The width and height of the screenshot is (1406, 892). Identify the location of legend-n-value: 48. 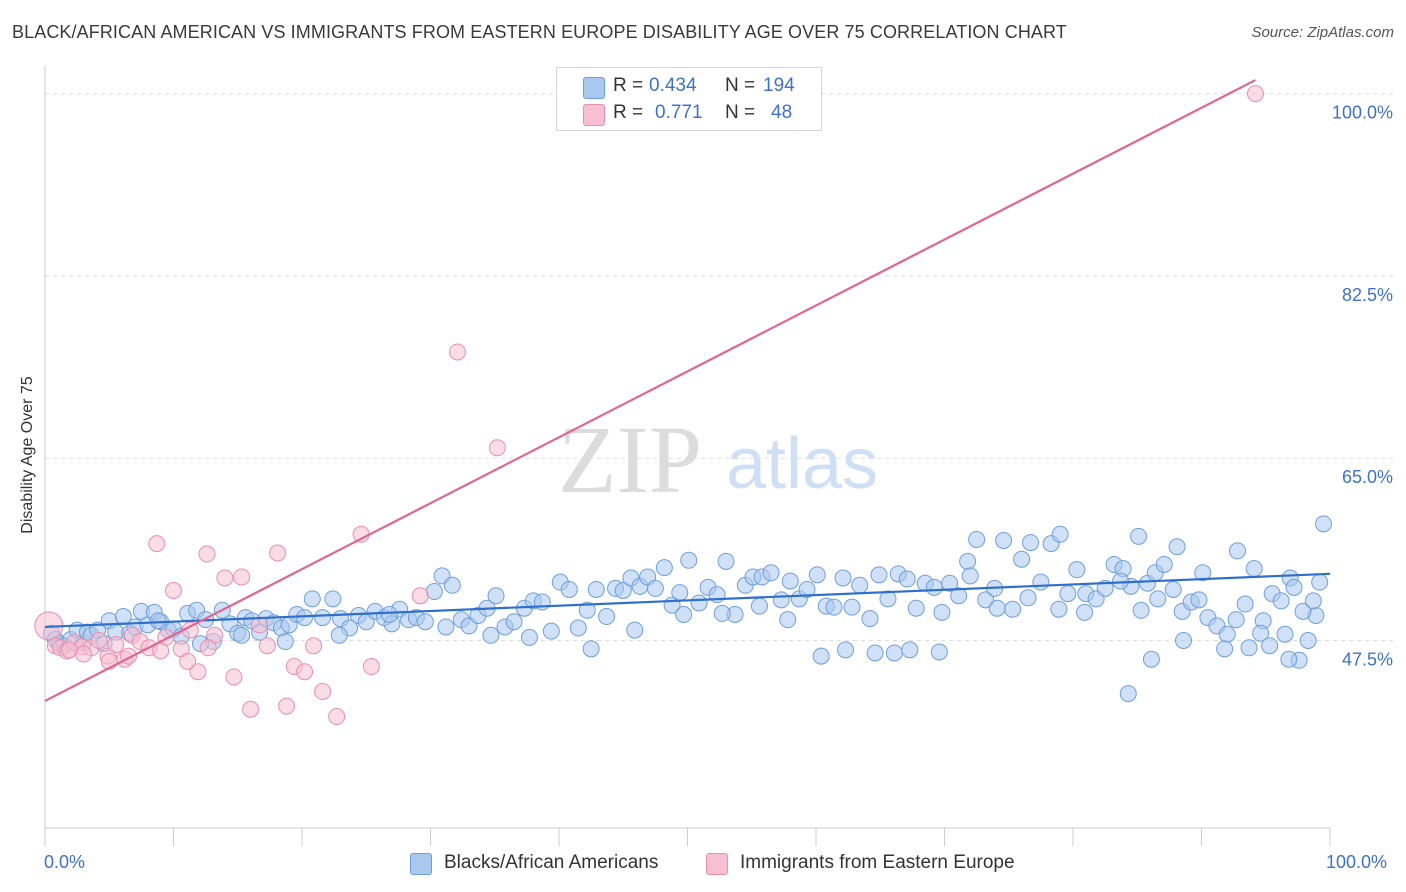
(782, 112).